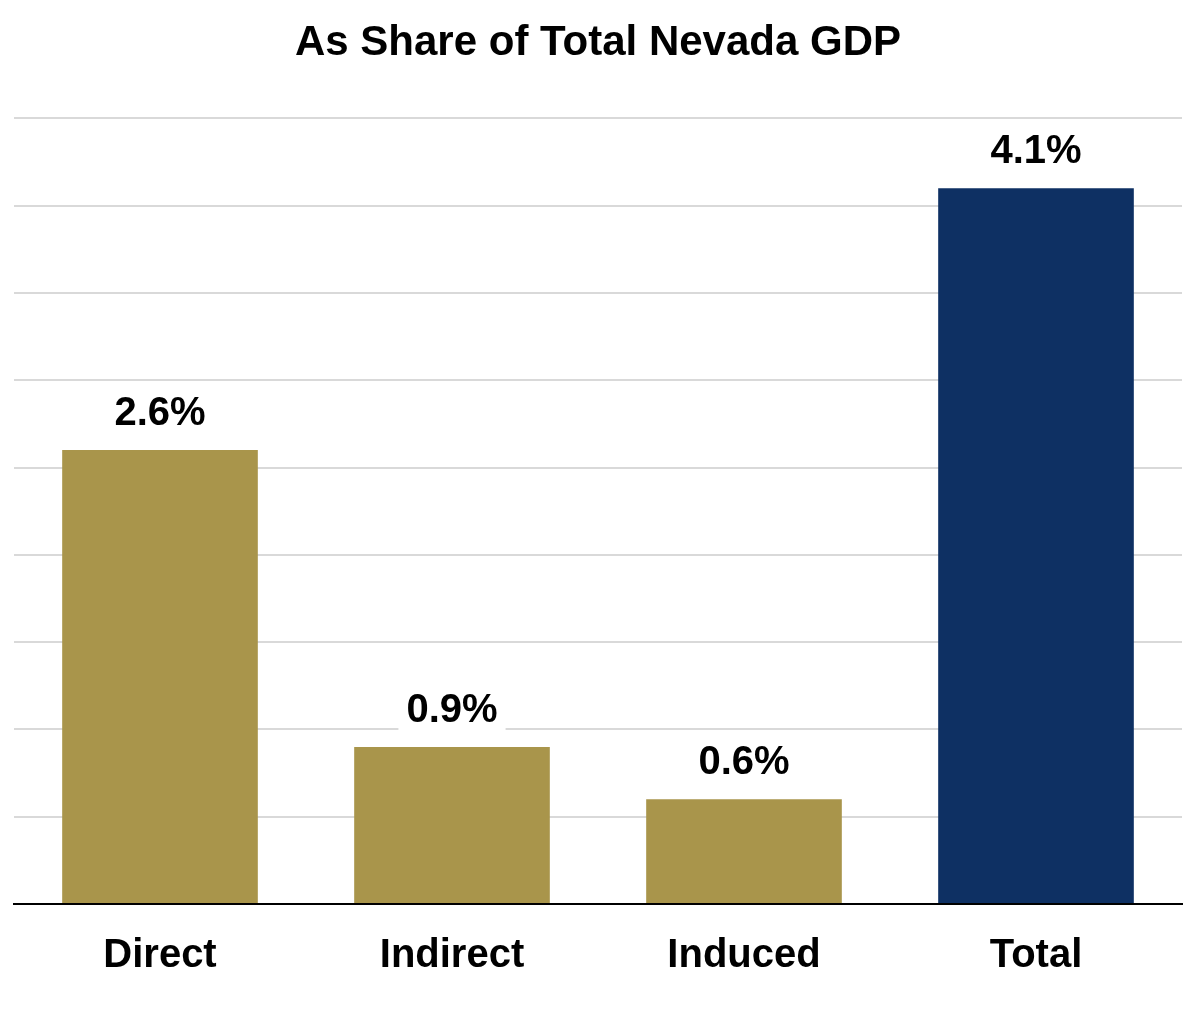 This screenshot has height=1017, width=1196. What do you see at coordinates (160, 953) in the screenshot?
I see `x-tick-label: Direct` at bounding box center [160, 953].